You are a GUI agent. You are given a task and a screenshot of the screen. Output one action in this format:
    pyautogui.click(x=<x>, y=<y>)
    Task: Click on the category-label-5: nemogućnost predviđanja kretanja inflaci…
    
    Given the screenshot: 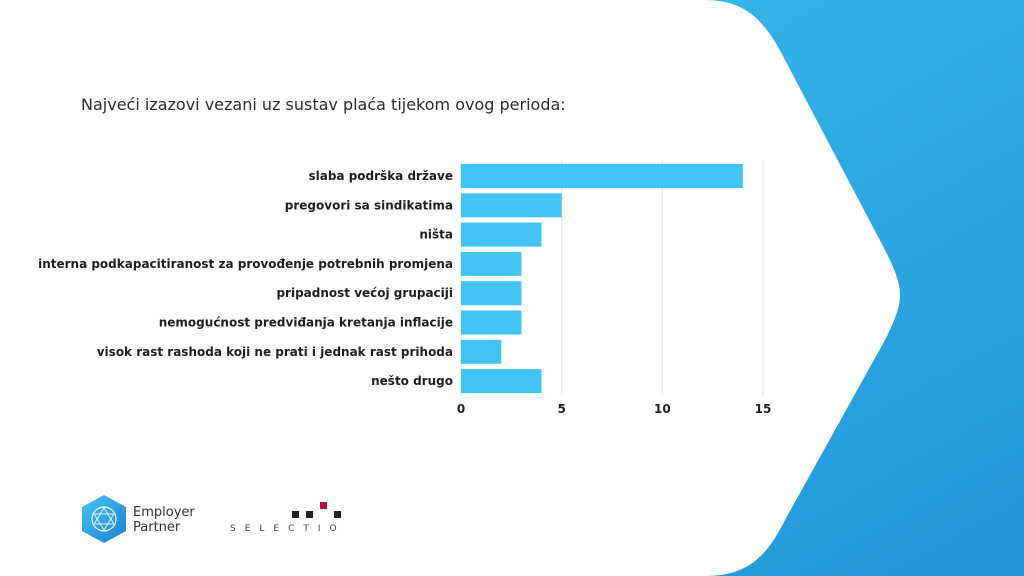 What is the action you would take?
    pyautogui.click(x=306, y=323)
    